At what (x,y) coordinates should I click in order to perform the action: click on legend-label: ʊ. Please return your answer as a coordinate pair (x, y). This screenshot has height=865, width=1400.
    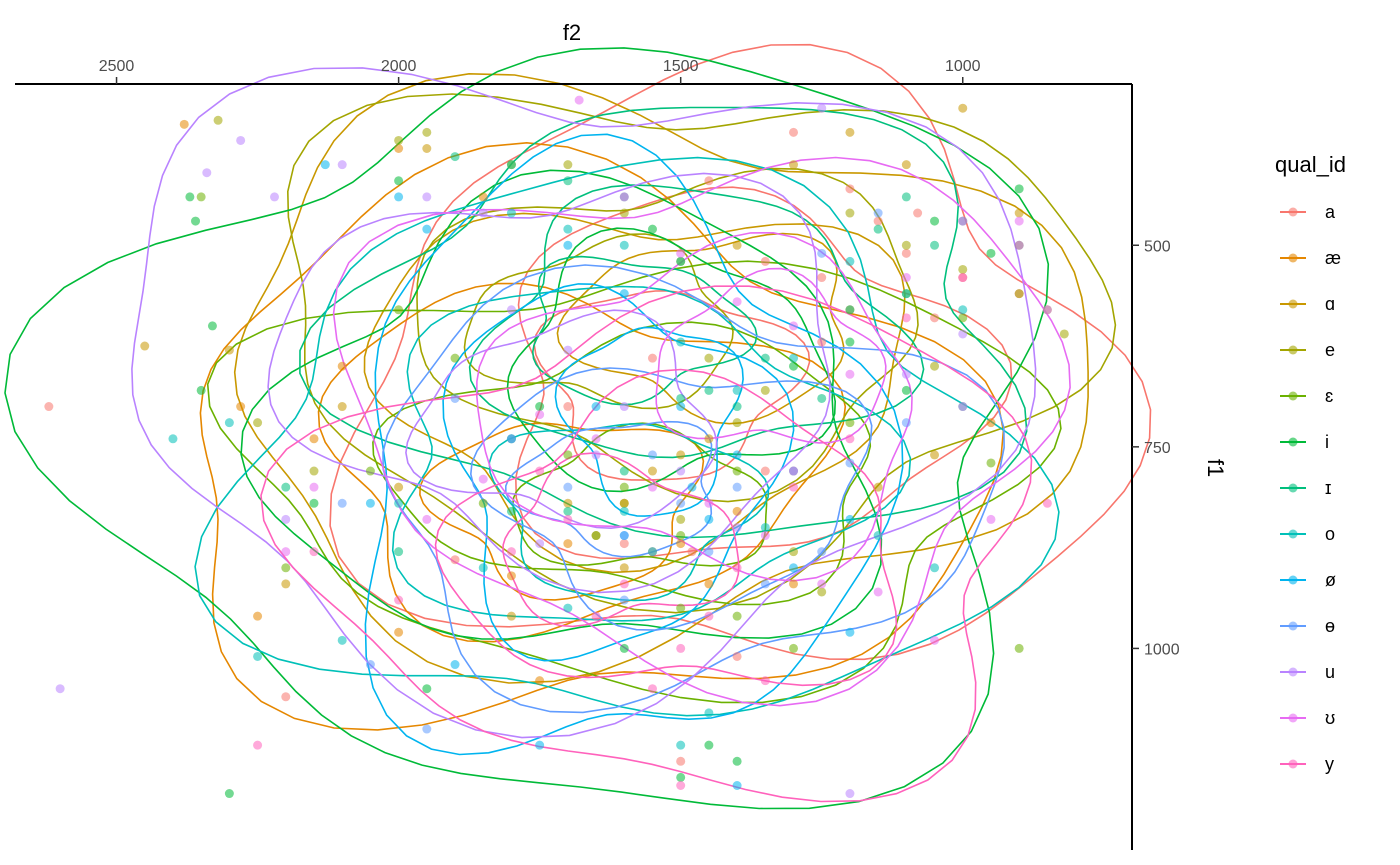
    Looking at the image, I should click on (1330, 718).